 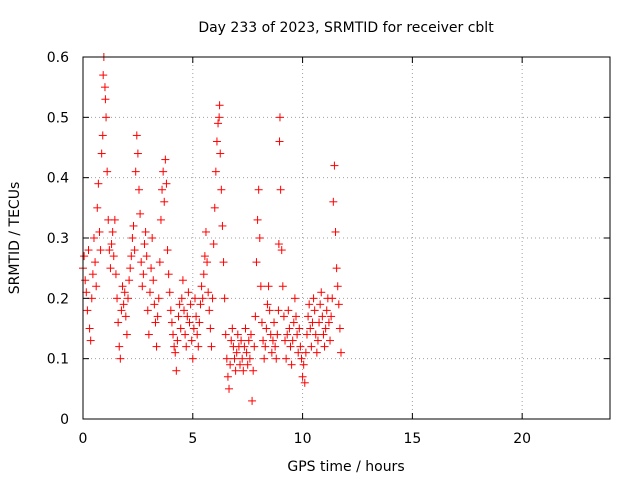 I want to click on y-axis-label: SRMTID / TECUs, so click(x=15, y=238).